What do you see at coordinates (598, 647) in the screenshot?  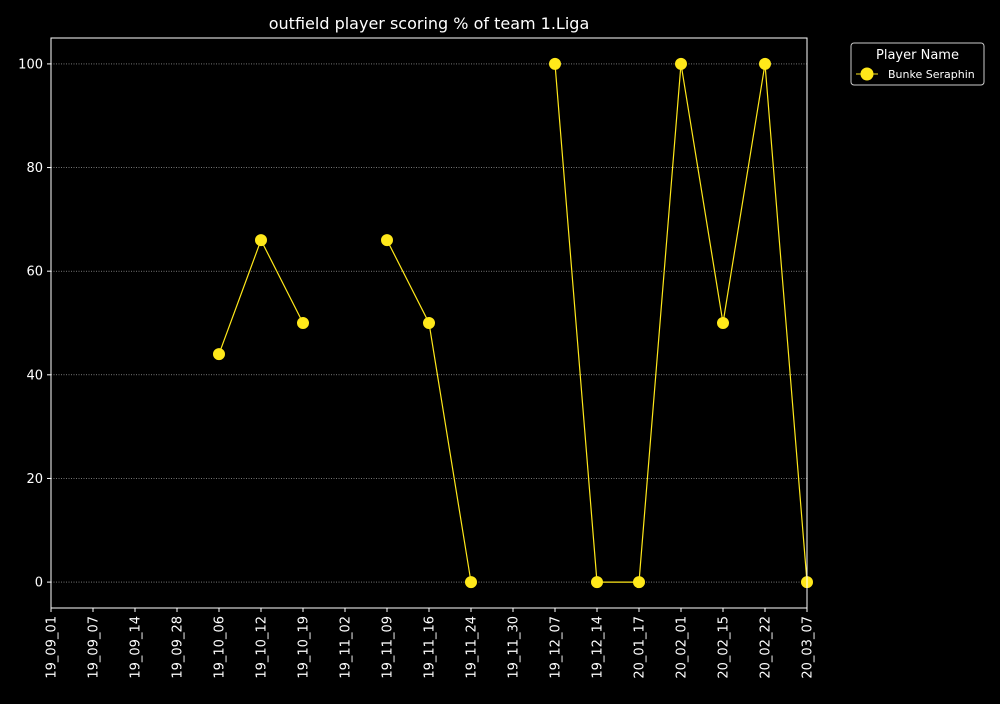 I see `x-tick-label-19_12_14: 19_12_14` at bounding box center [598, 647].